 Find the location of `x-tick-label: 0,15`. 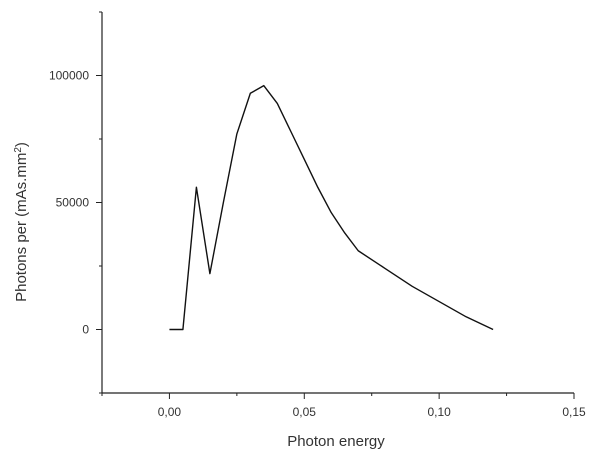

x-tick-label: 0,15 is located at coordinates (574, 412).